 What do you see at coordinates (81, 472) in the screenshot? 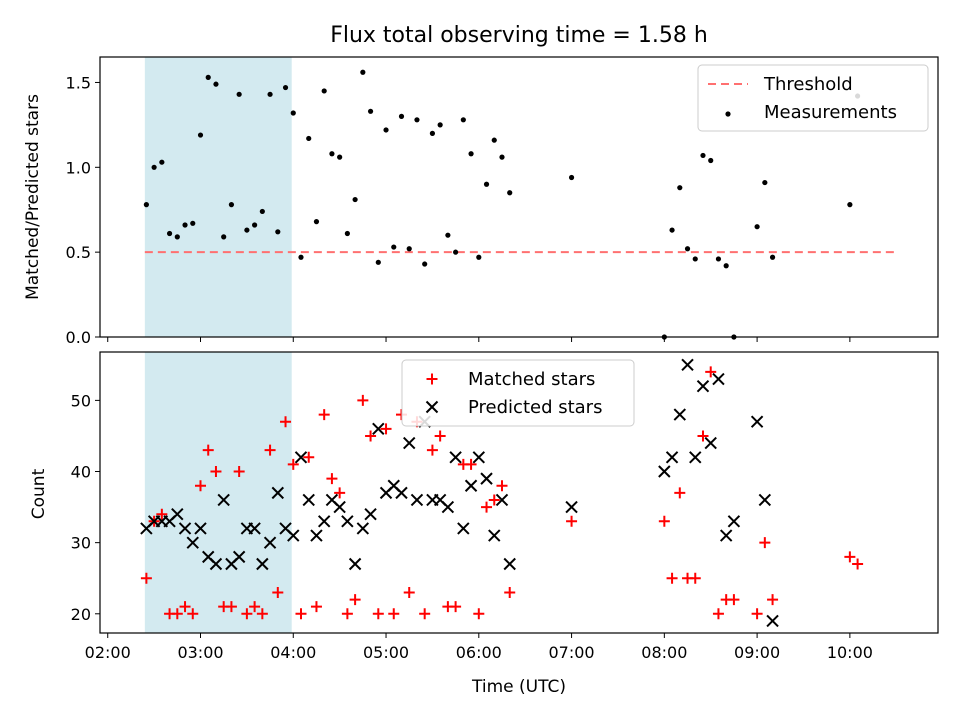
I see `y-tick-label: 40` at bounding box center [81, 472].